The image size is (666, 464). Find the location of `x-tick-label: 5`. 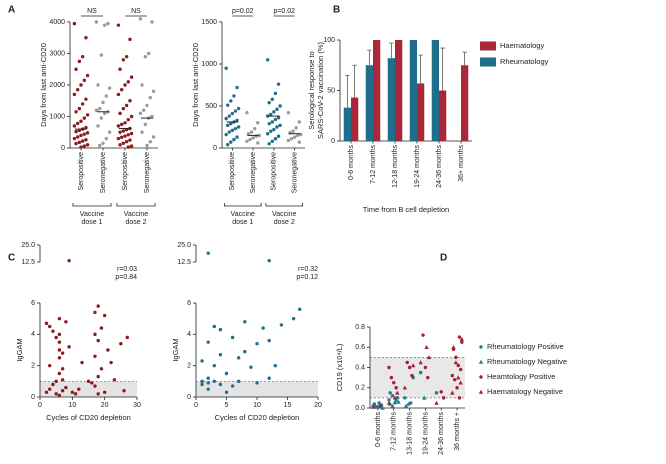

x-tick-label: 5 is located at coordinates (227, 405).